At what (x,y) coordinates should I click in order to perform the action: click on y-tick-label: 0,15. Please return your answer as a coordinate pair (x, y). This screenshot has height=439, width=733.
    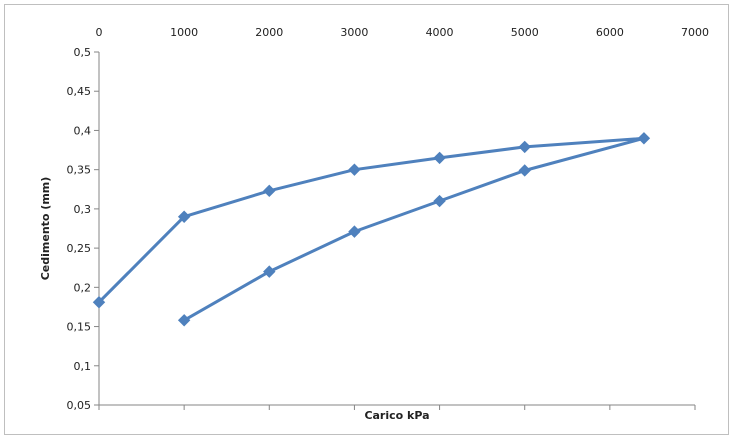
    Looking at the image, I should click on (79, 327).